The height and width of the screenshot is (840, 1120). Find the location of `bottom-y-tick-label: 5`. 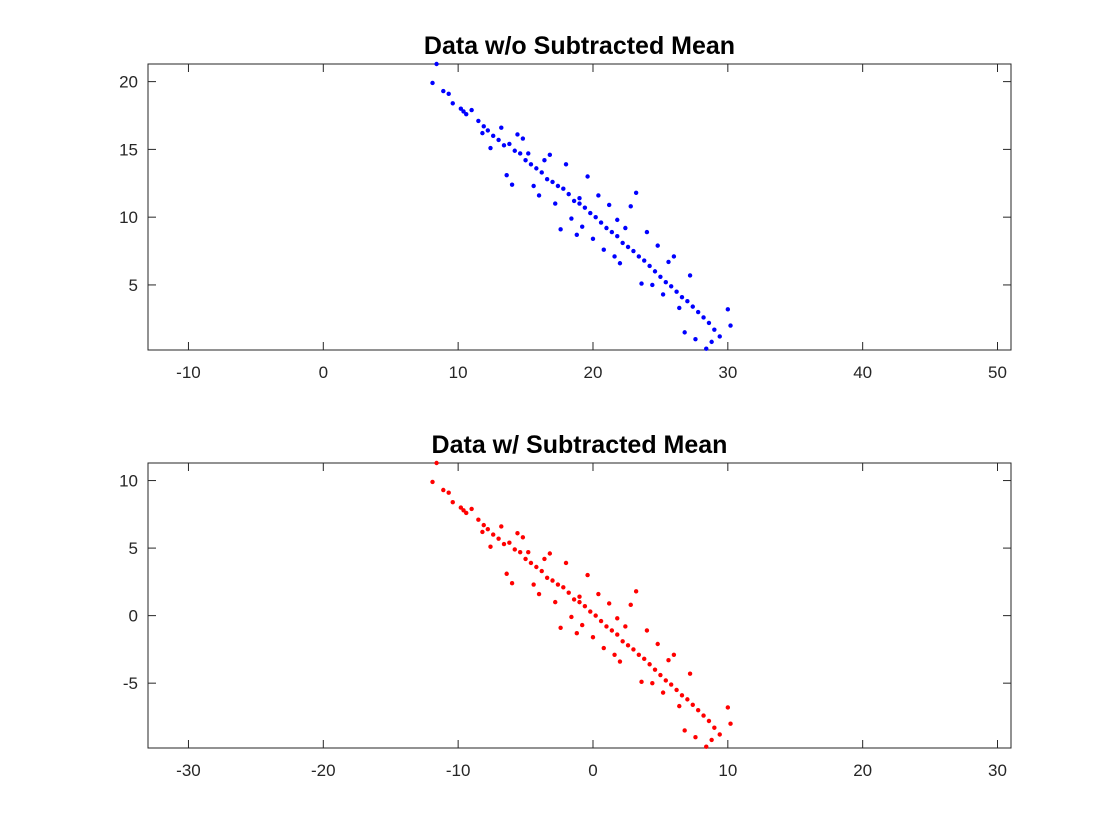

bottom-y-tick-label: 5 is located at coordinates (133, 548).